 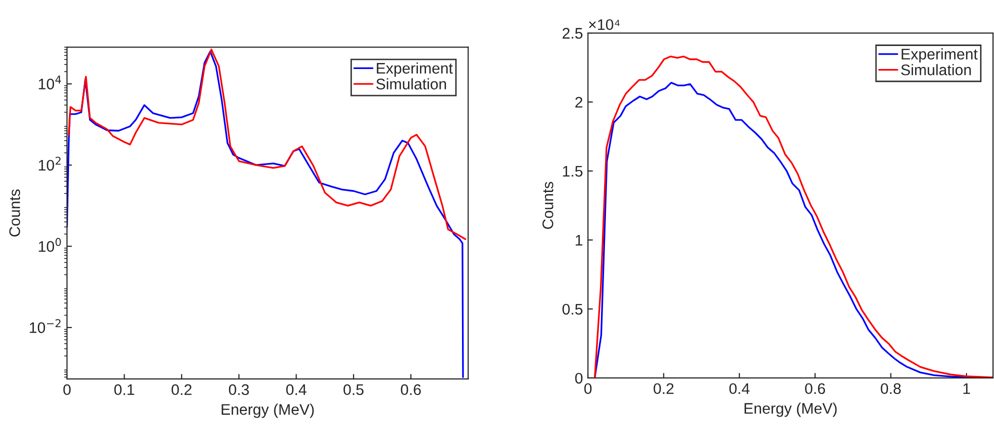 What do you see at coordinates (354, 390) in the screenshot?
I see `x-tick-label: 0.5` at bounding box center [354, 390].